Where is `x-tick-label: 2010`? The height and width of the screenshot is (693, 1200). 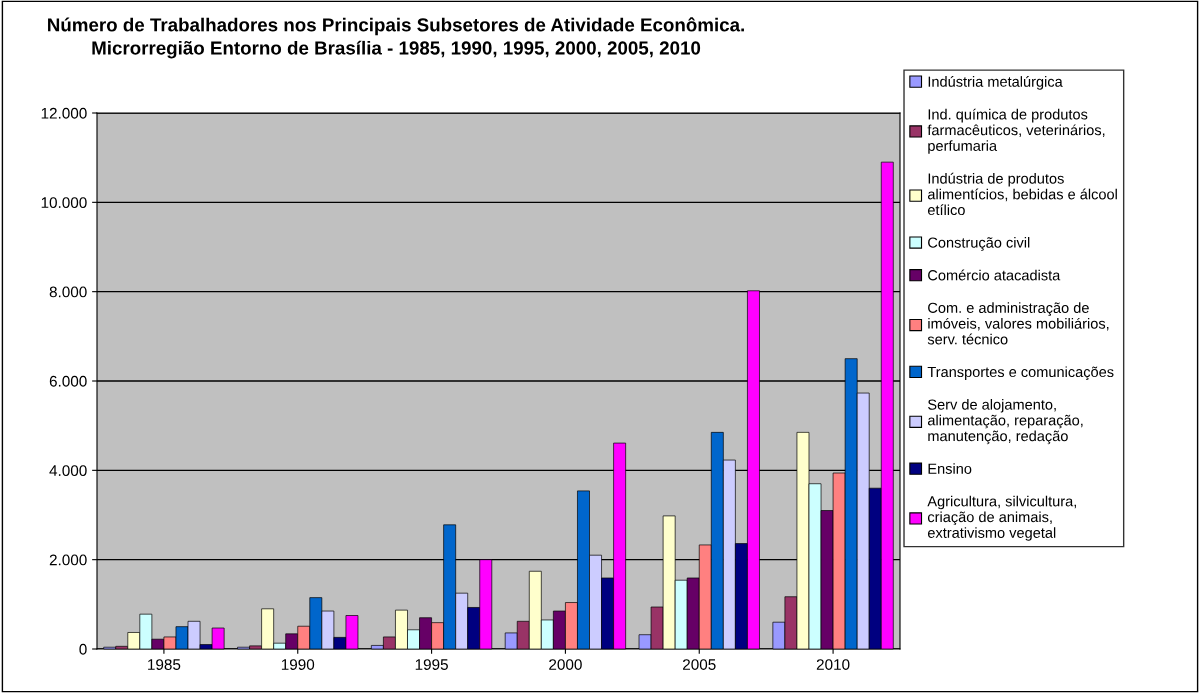
x-tick-label: 2010 is located at coordinates (833, 664).